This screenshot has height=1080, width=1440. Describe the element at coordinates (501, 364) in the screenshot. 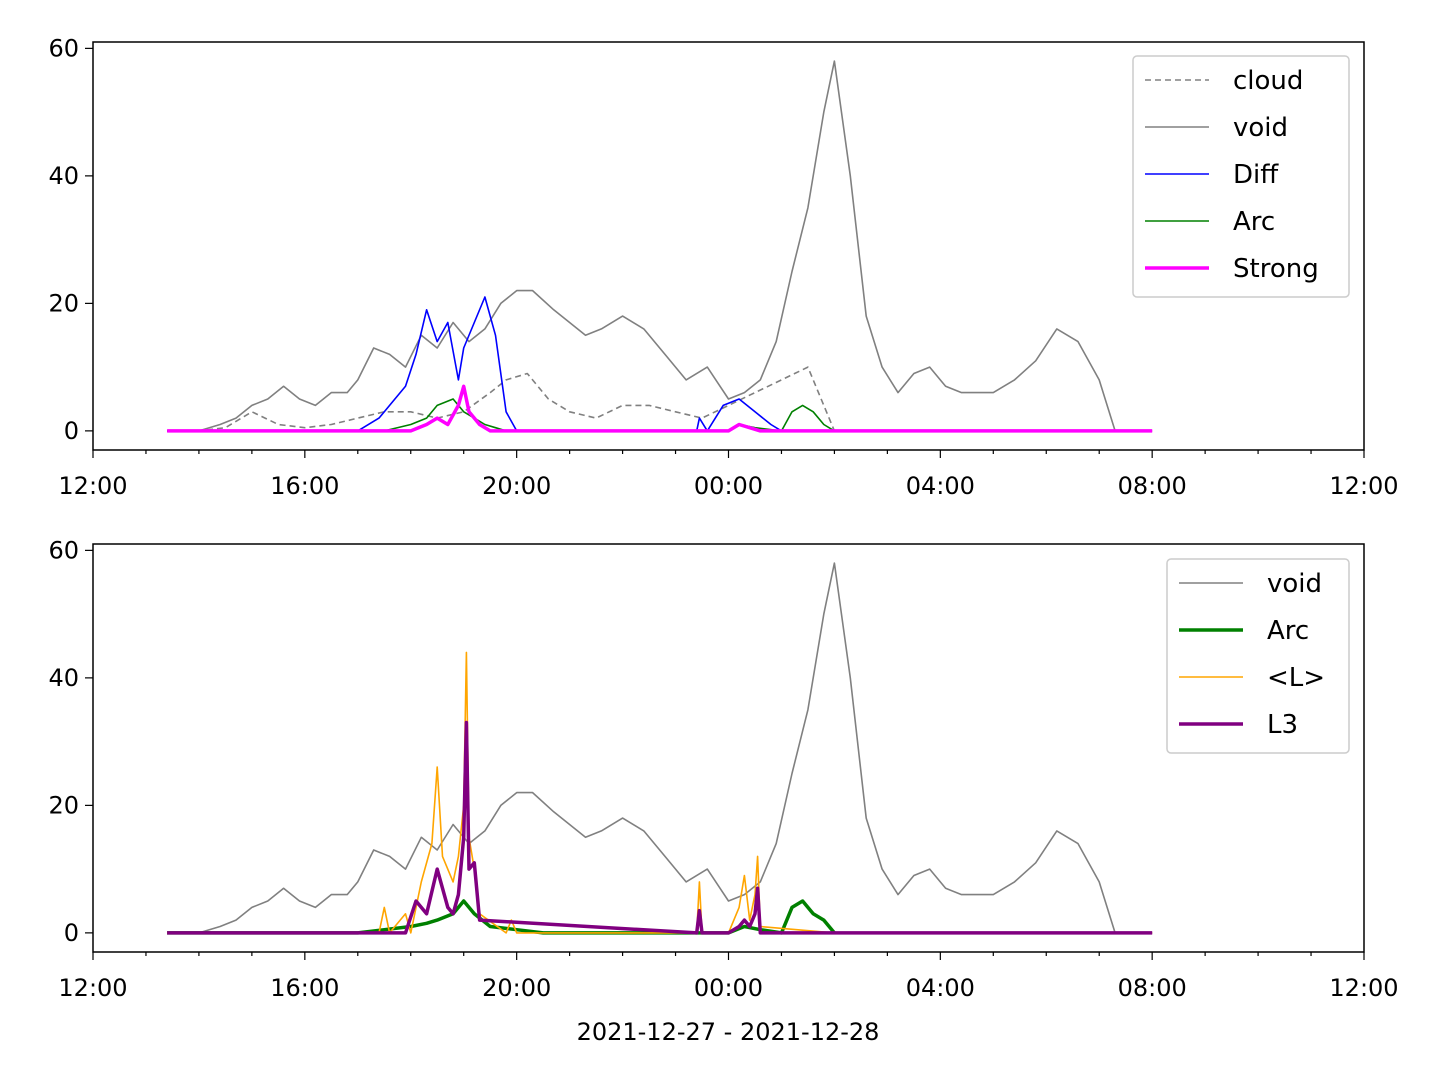

I see `series-line-Diff-panel1` at that location.